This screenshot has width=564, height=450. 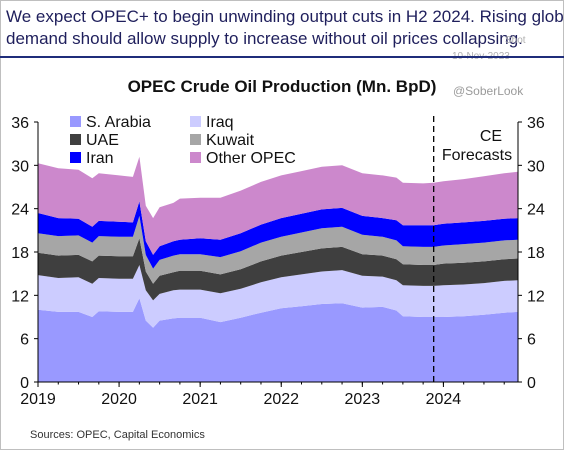 What do you see at coordinates (230, 140) in the screenshot?
I see `legend-label-kuwait: Kuwait` at bounding box center [230, 140].